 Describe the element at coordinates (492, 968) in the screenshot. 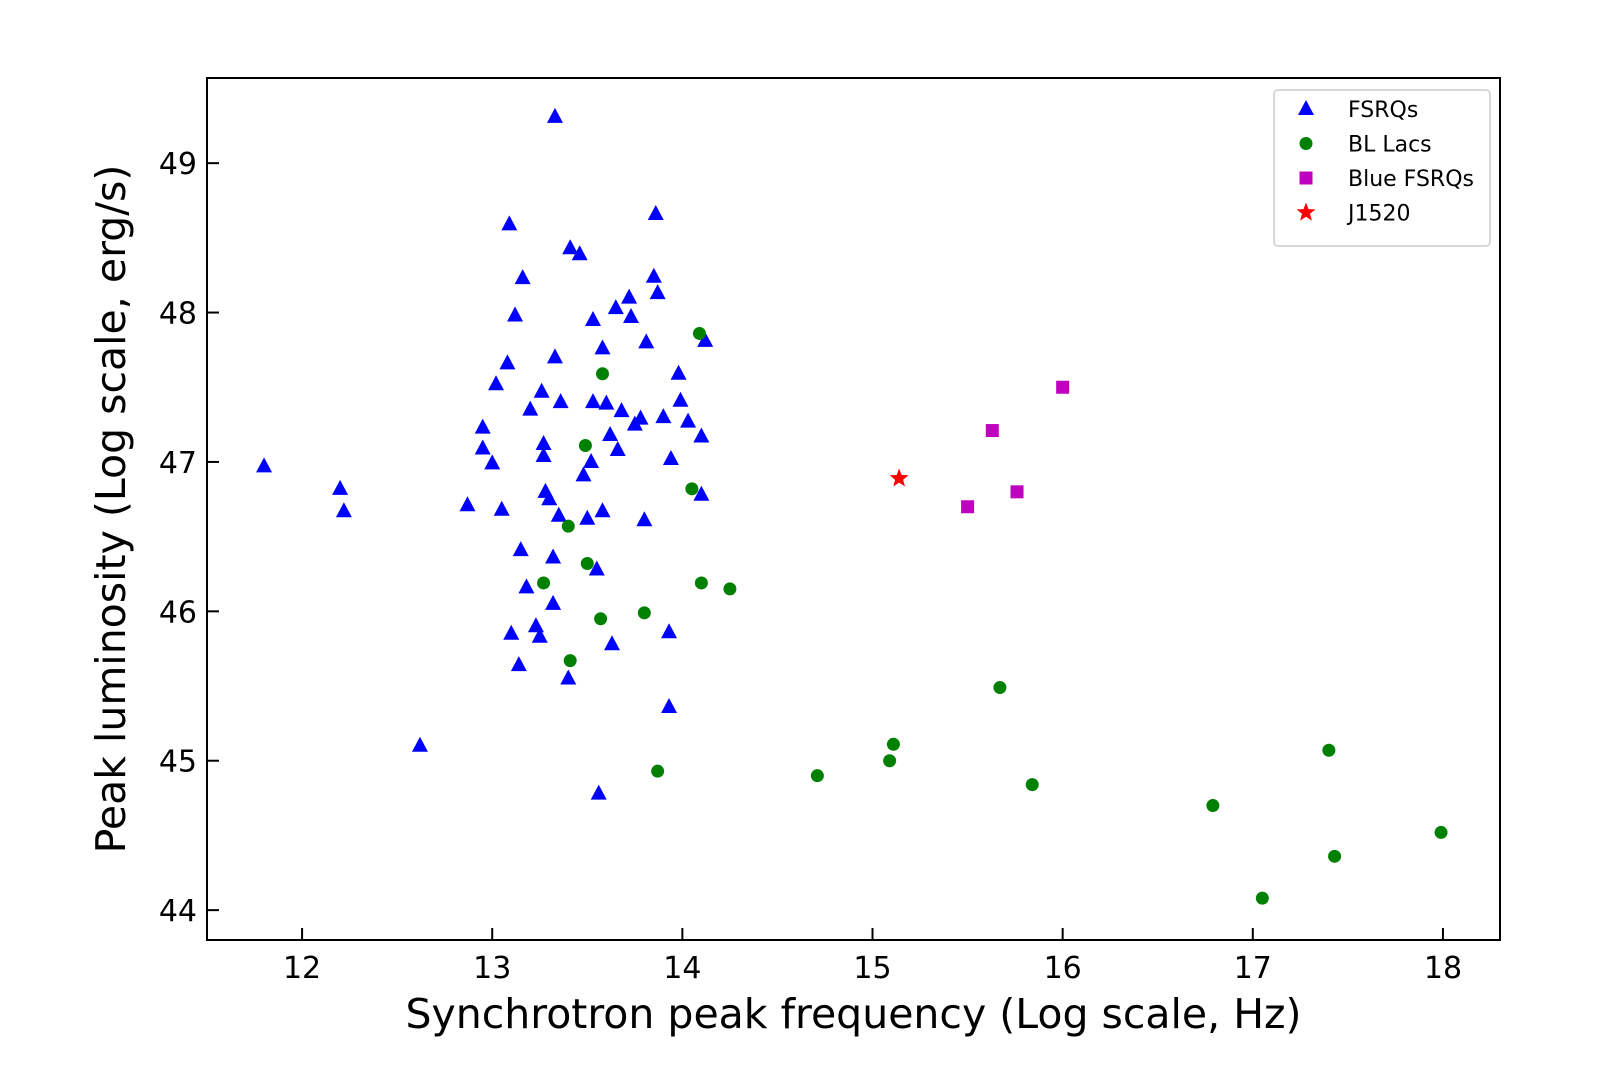

I see `x-tick-label: 13` at that location.